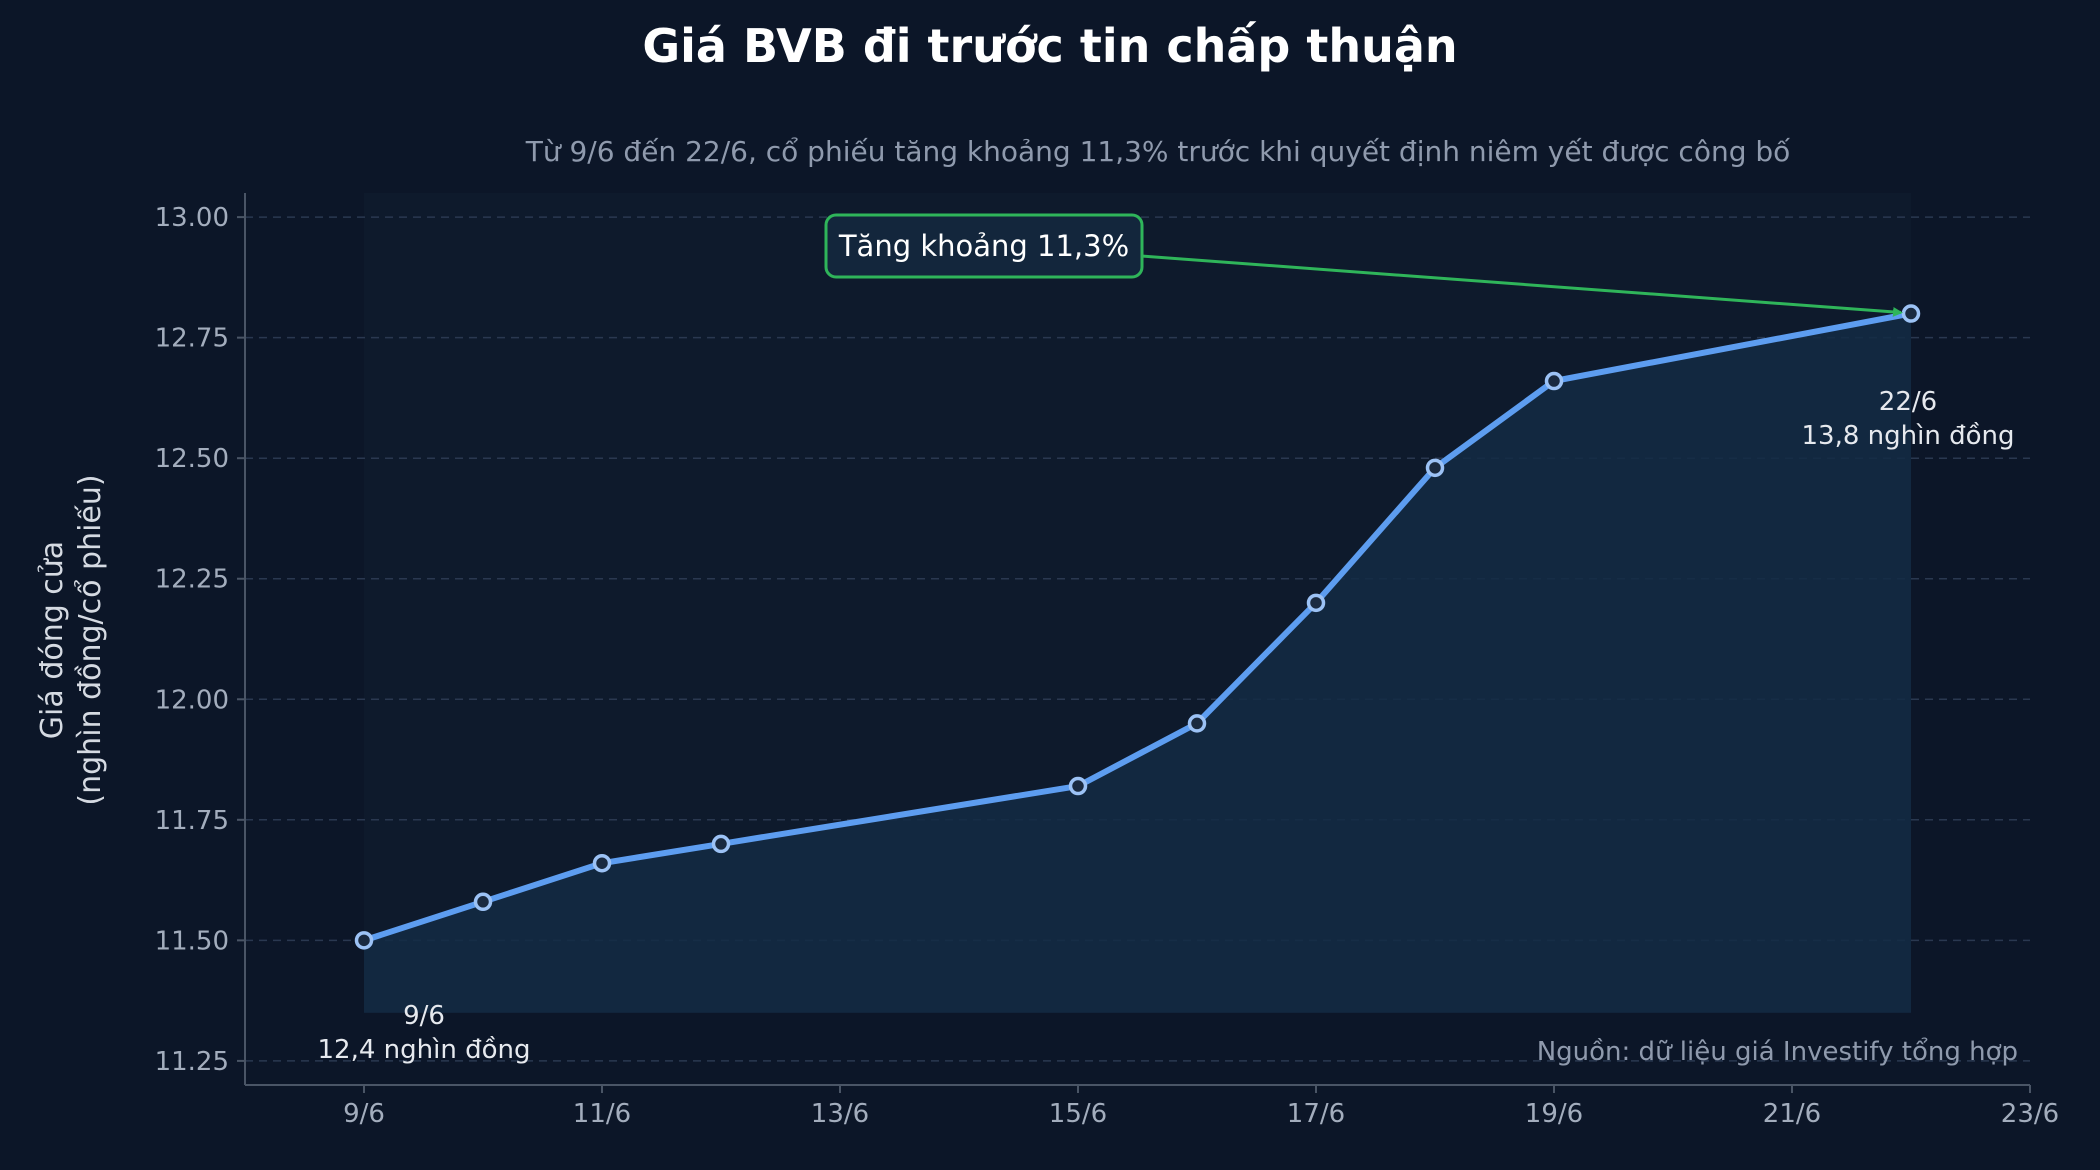 This screenshot has height=1170, width=2100. I want to click on x-tick-labels: 9/6 11/6 13/6 15/6 17/6 19/6 21/6 23/6, so click(1201, 1107).